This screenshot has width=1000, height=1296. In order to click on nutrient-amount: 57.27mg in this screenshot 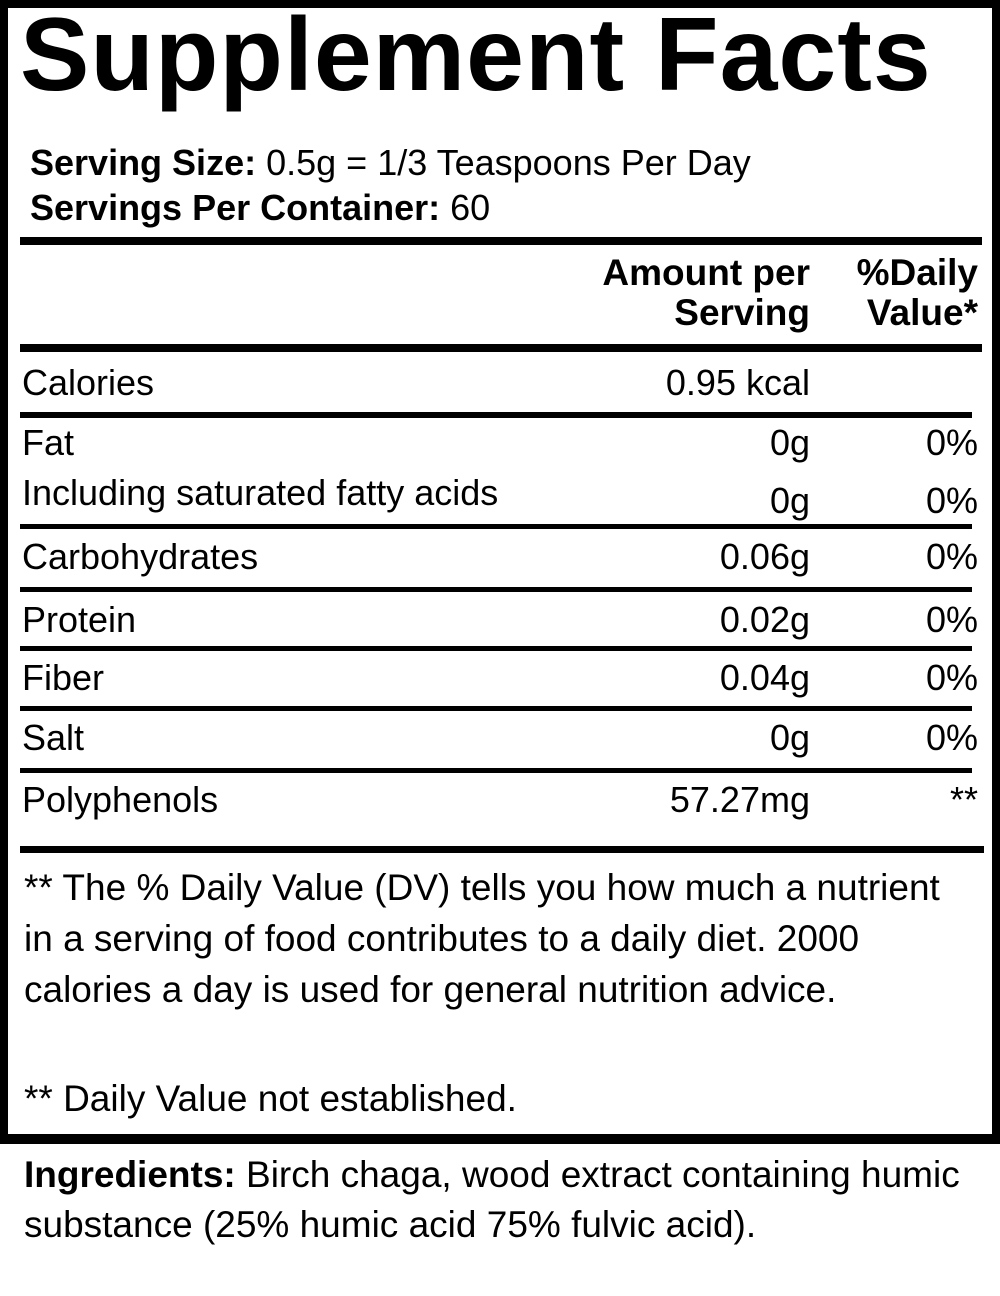, I will do `click(739, 799)`.